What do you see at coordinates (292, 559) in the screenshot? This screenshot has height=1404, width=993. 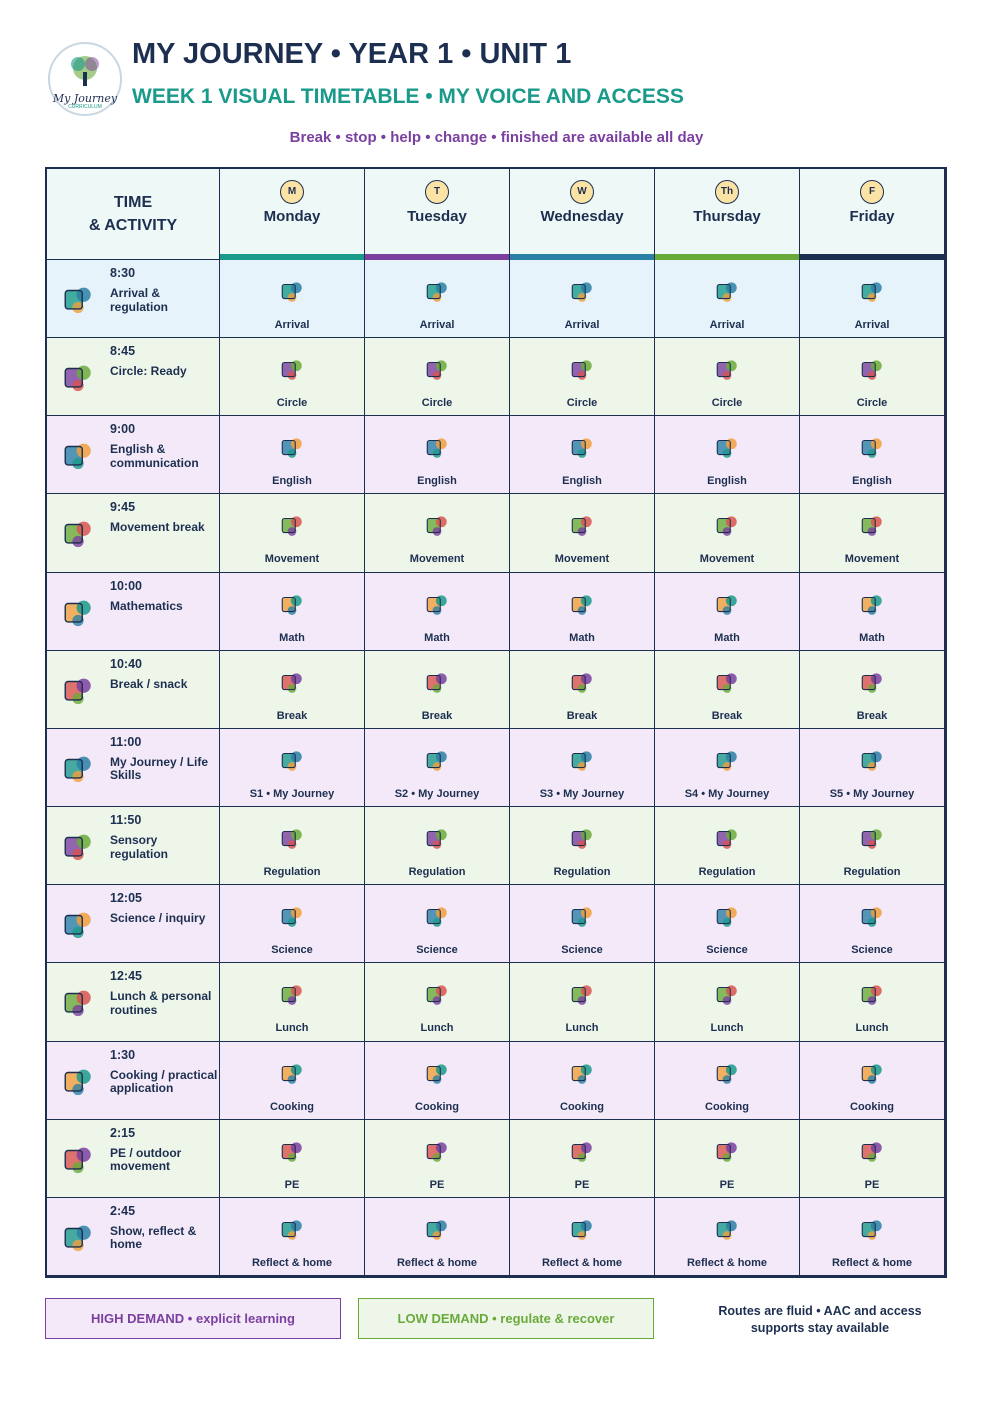 I see `cell-label: Movement` at bounding box center [292, 559].